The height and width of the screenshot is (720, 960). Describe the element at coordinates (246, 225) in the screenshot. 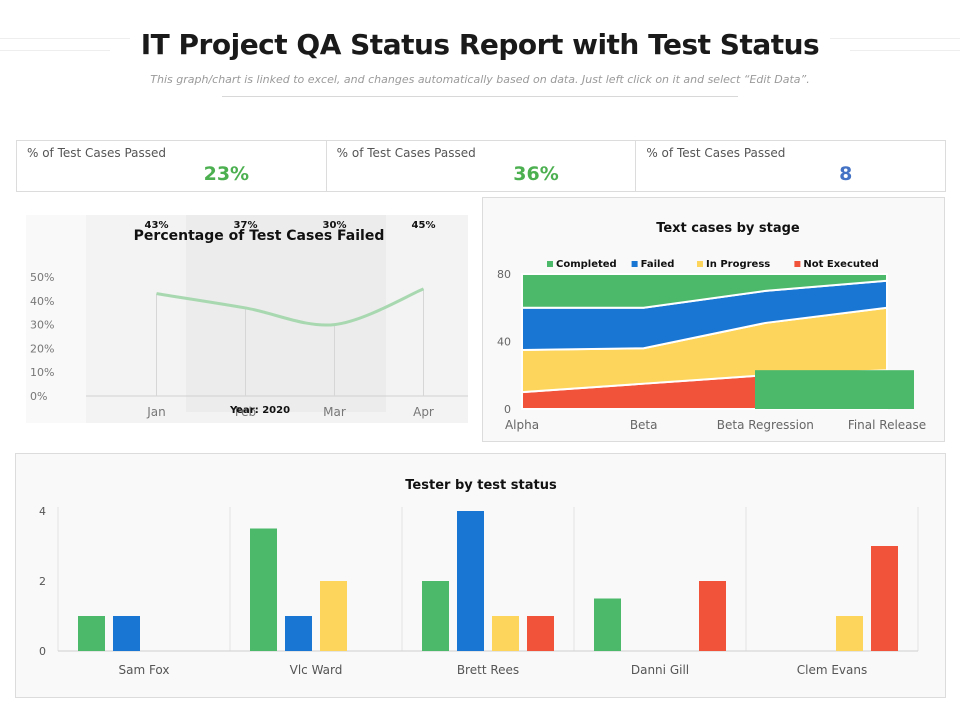

I see `data-label: 37%` at that location.